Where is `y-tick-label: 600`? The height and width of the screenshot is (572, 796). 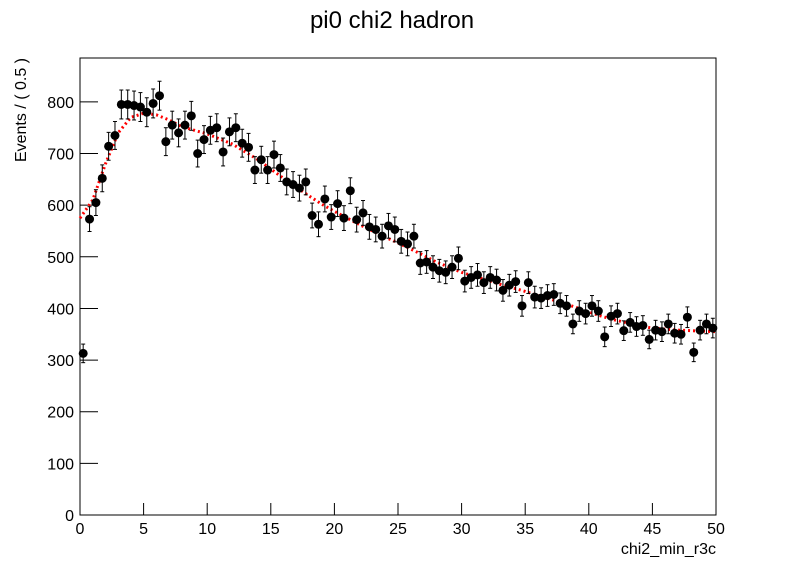
y-tick-label: 600 is located at coordinates (60, 206).